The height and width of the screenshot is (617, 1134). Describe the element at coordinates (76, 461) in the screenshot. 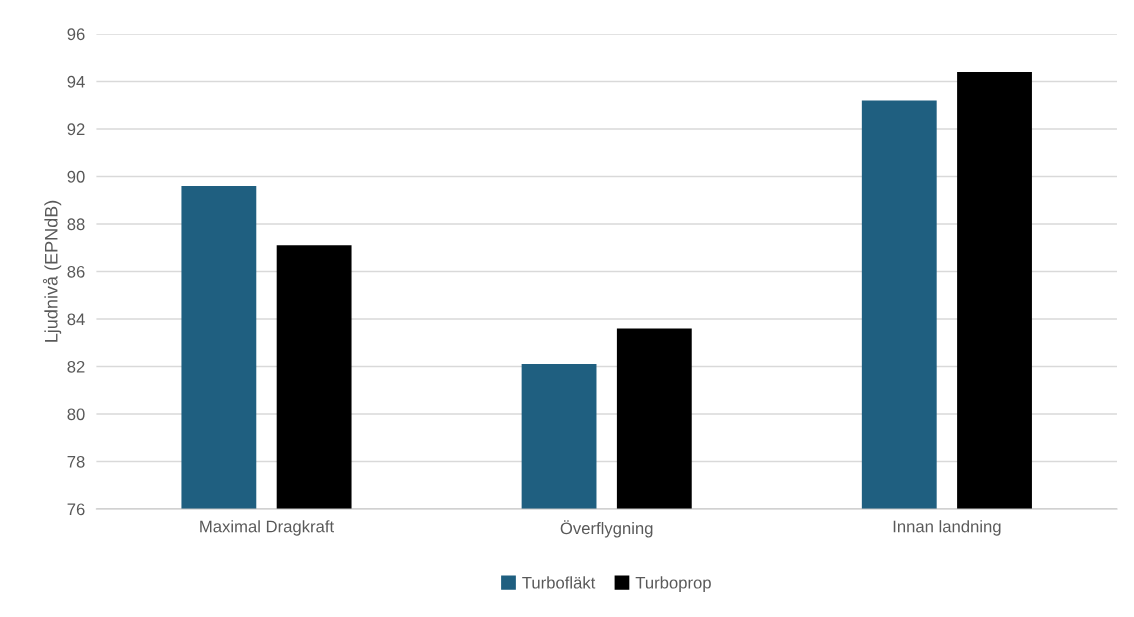

I see `y-tick-label: 78` at that location.